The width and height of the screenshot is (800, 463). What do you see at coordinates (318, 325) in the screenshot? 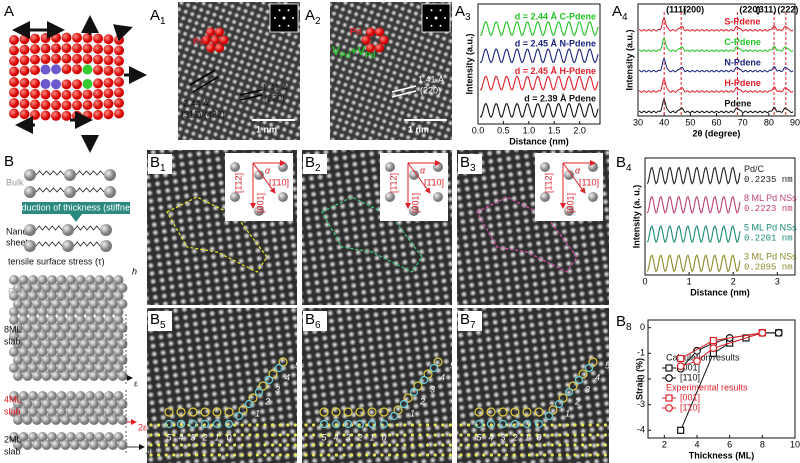
I see `panel-sub: 6` at bounding box center [318, 325].